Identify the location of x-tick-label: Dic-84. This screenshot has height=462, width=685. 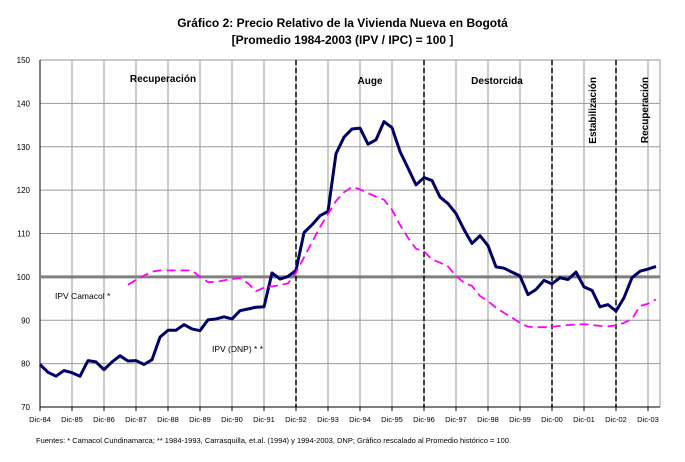
(40, 419).